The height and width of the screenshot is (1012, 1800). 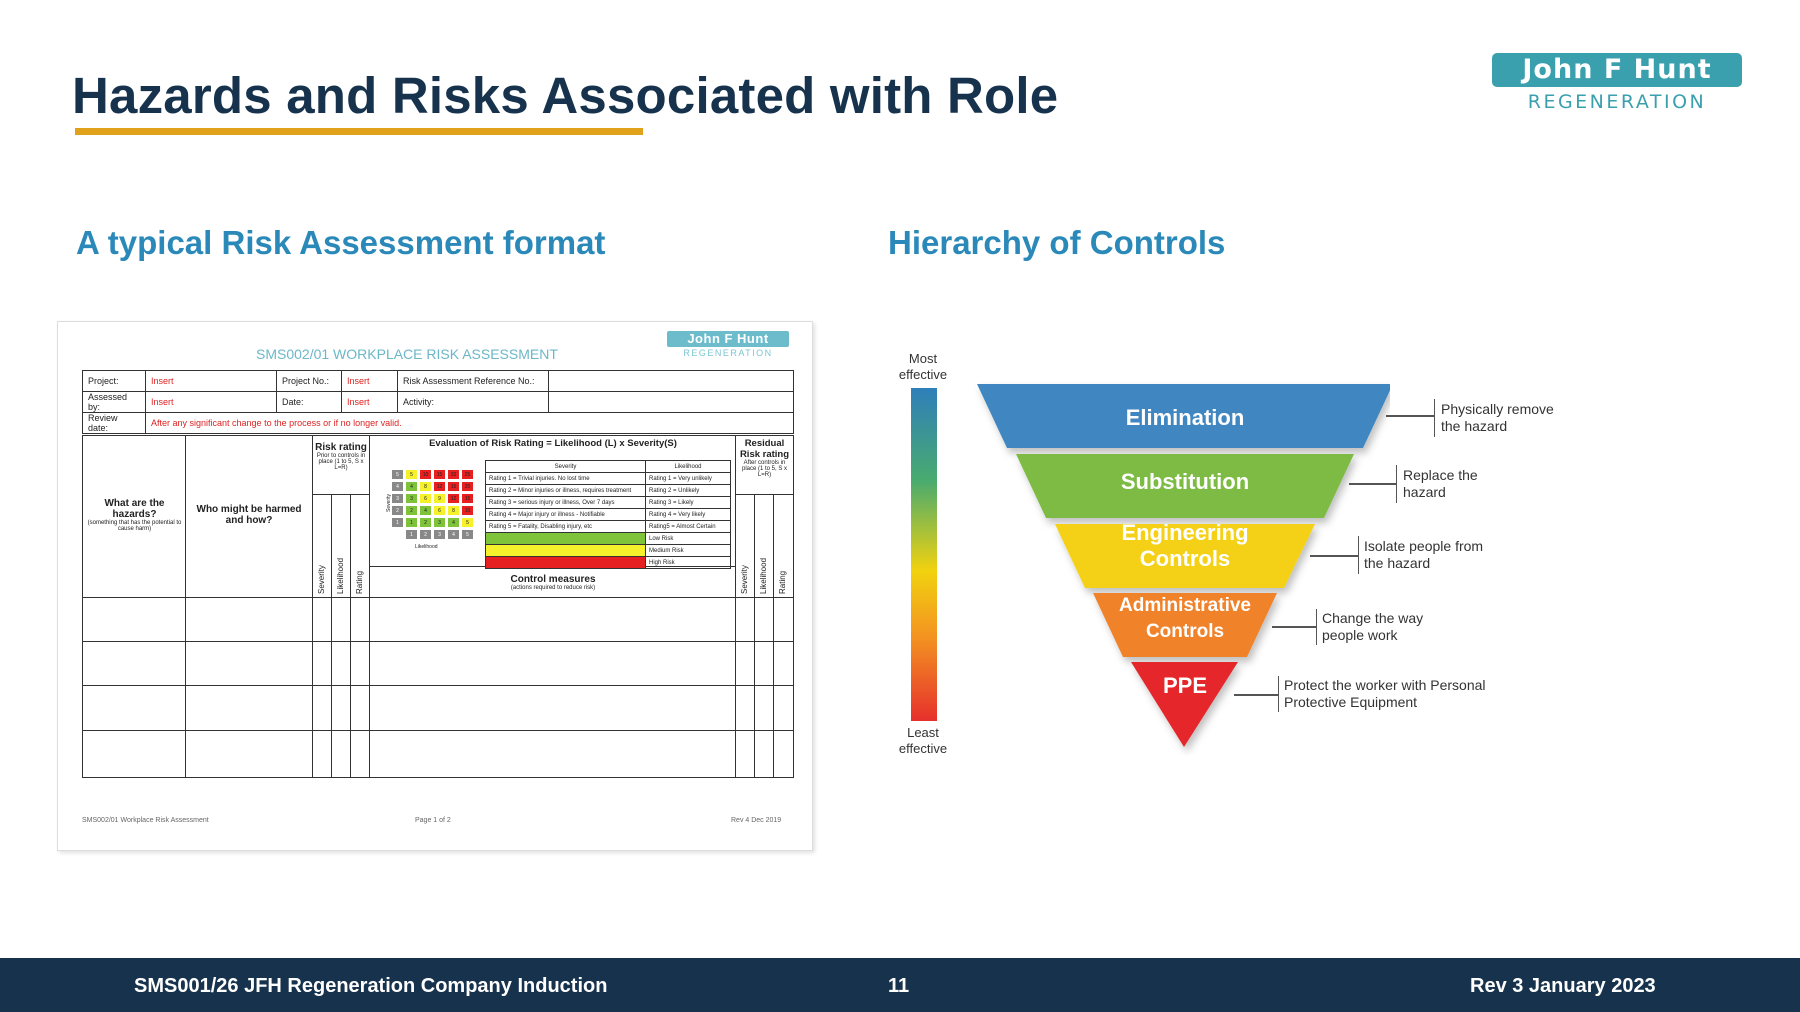 I want to click on tier-elimination, so click(x=1183, y=416).